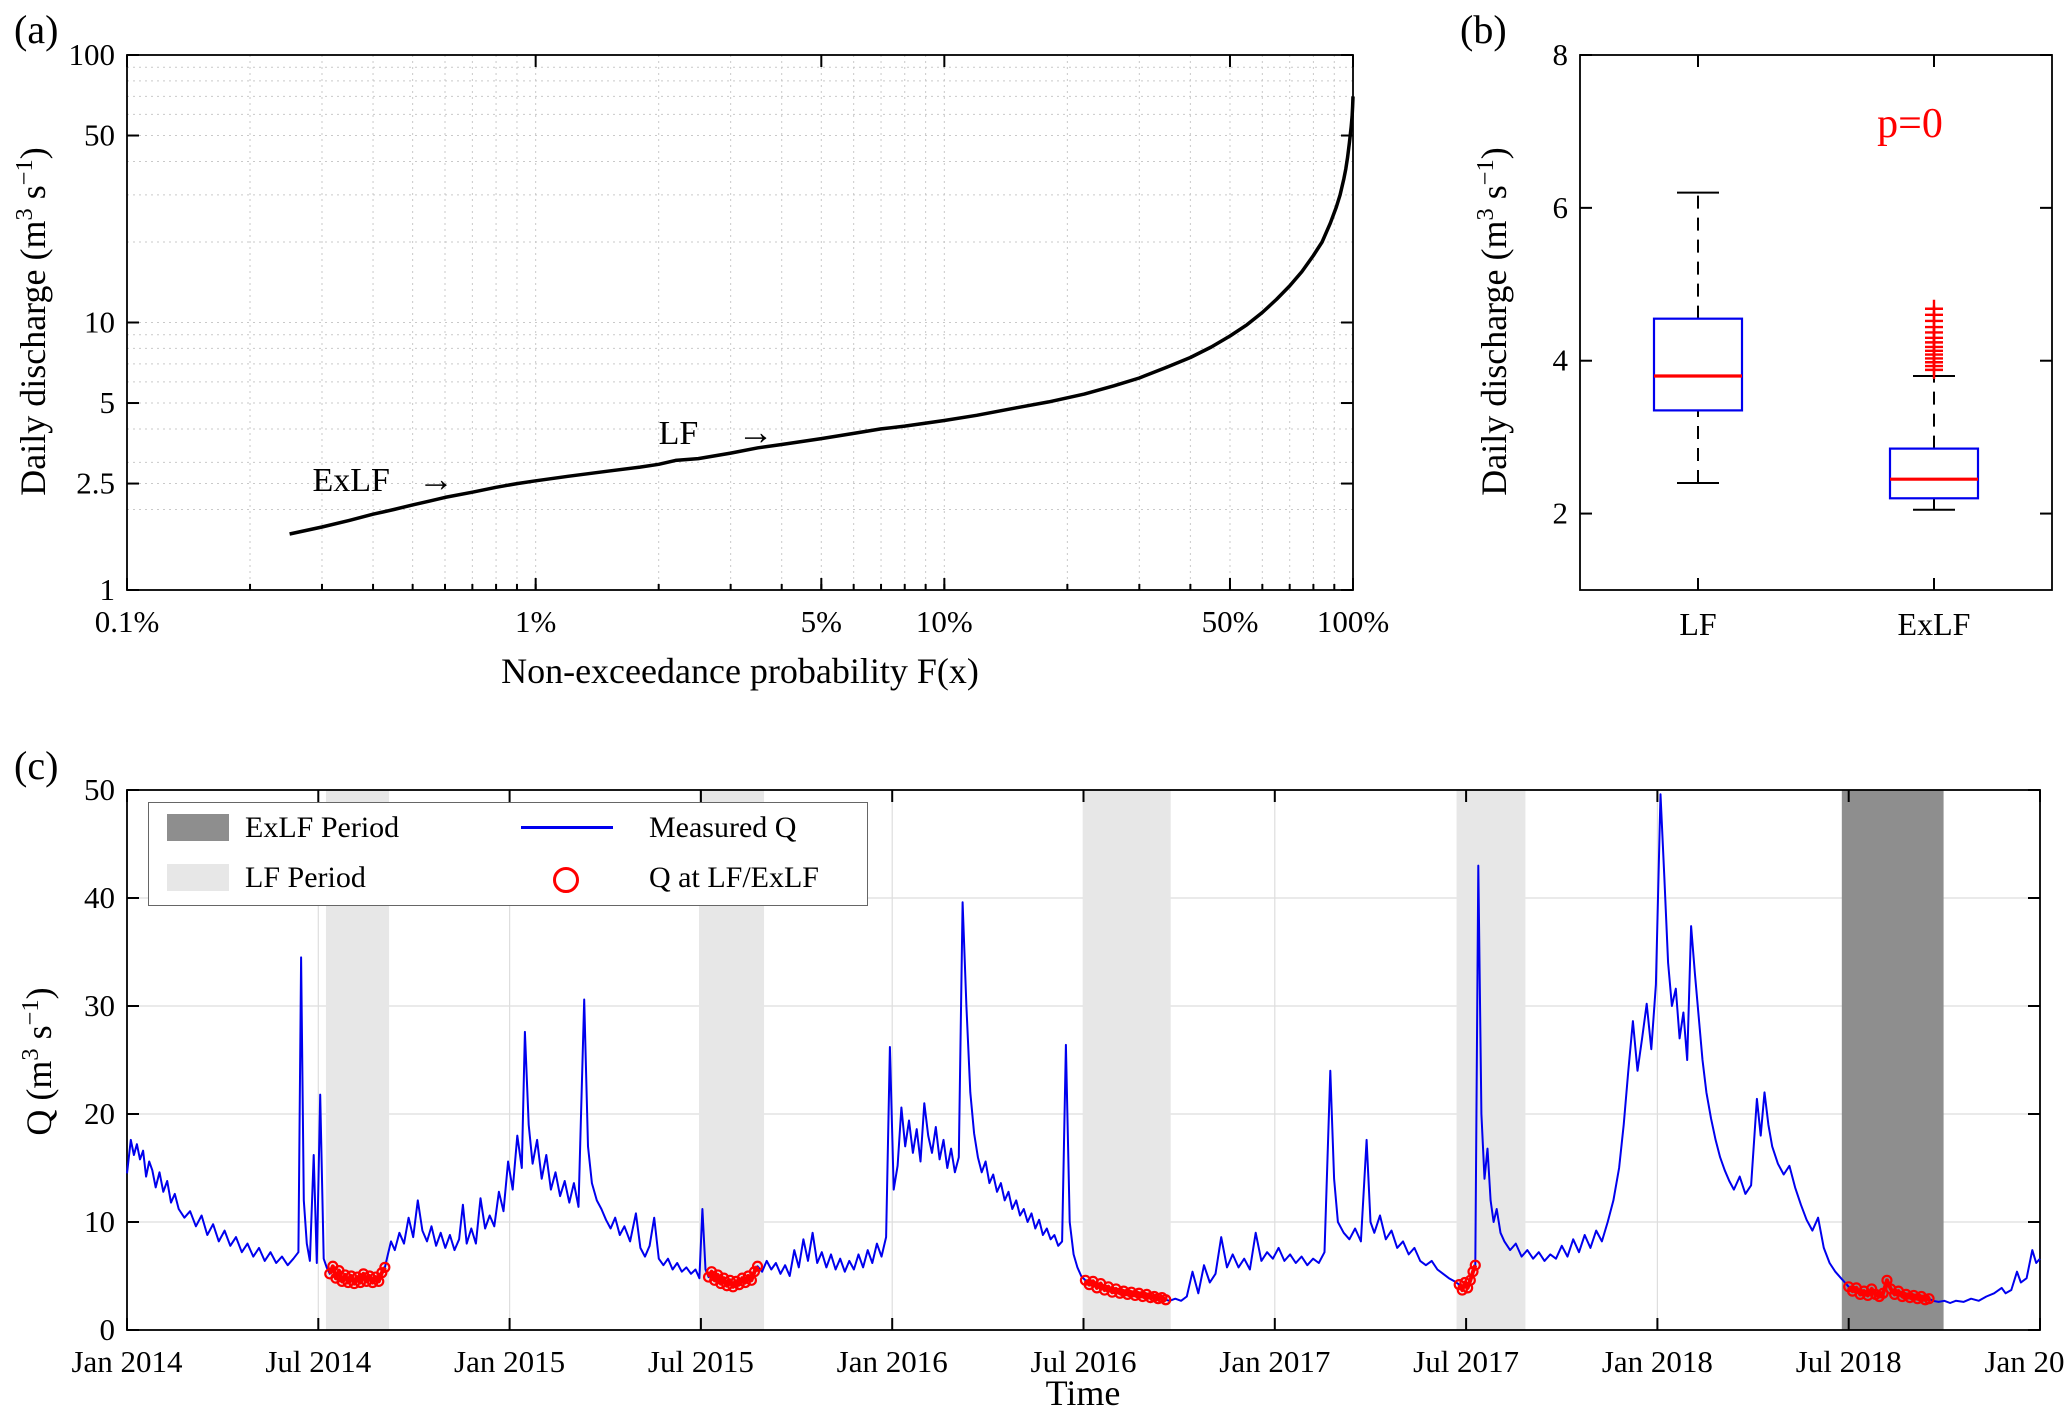  I want to click on legend-swatch-exlf-period, so click(198, 827).